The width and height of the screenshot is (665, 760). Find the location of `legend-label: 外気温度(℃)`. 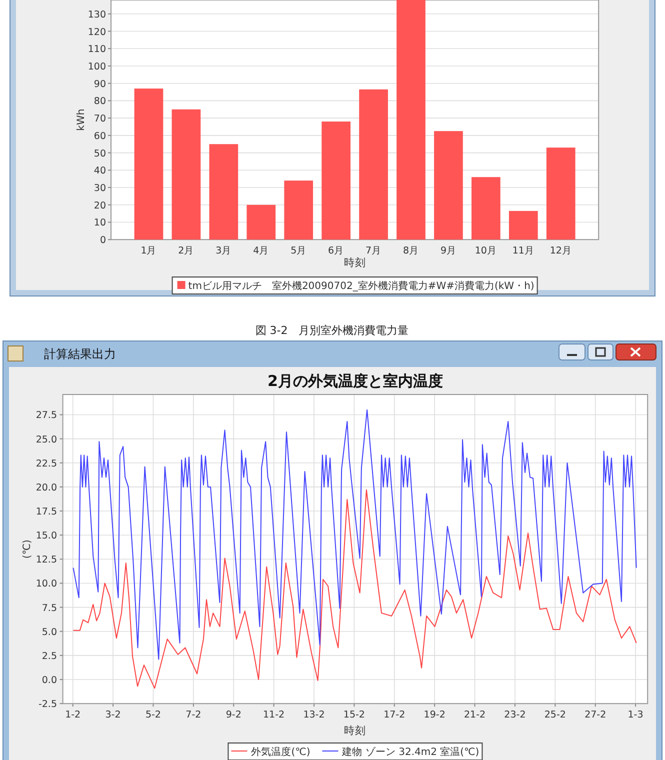

legend-label: 外気温度(℃) is located at coordinates (280, 752).